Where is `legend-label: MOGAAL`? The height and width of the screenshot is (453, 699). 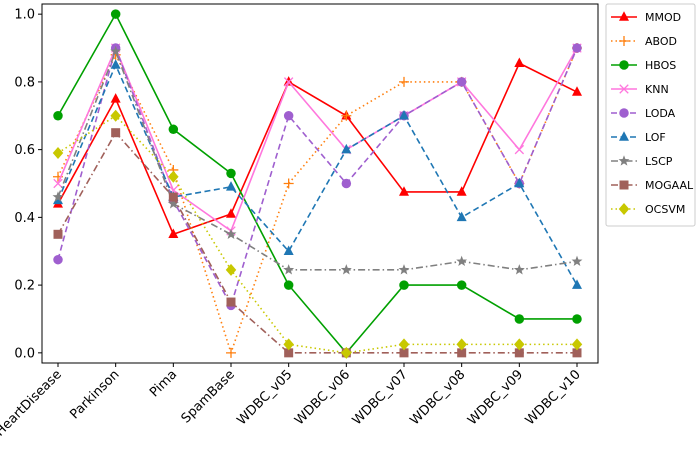 legend-label: MOGAAL is located at coordinates (669, 185).